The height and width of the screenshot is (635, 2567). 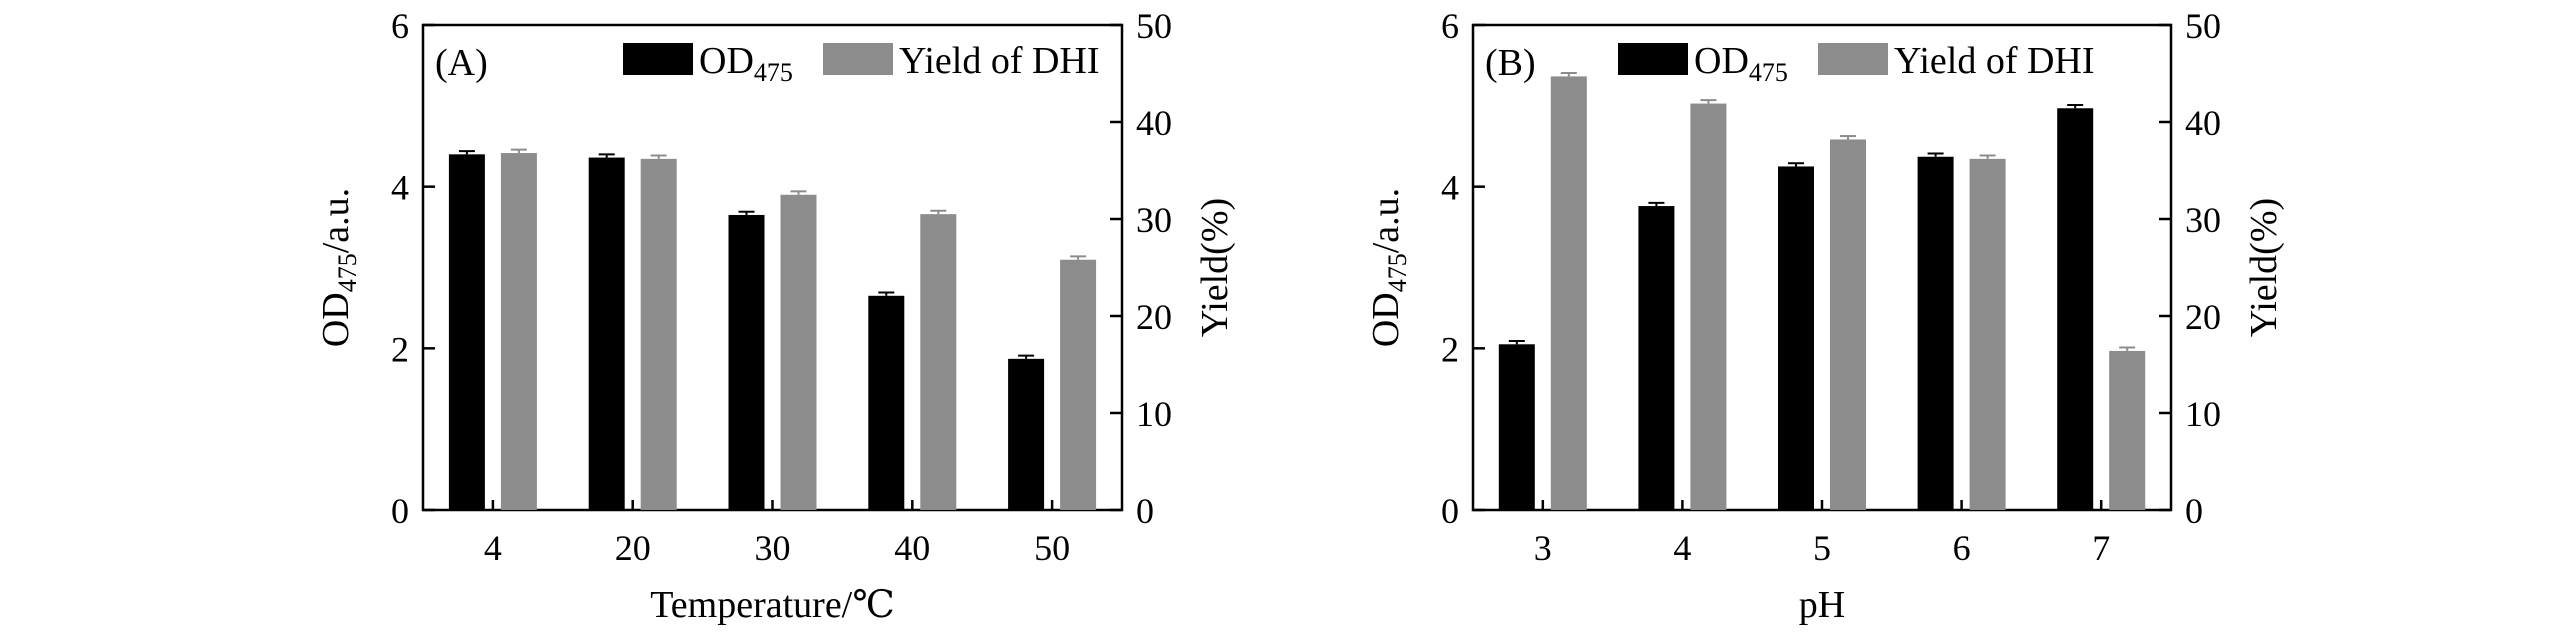 What do you see at coordinates (772, 605) in the screenshot?
I see `x-axis-label: Temperature/℃` at bounding box center [772, 605].